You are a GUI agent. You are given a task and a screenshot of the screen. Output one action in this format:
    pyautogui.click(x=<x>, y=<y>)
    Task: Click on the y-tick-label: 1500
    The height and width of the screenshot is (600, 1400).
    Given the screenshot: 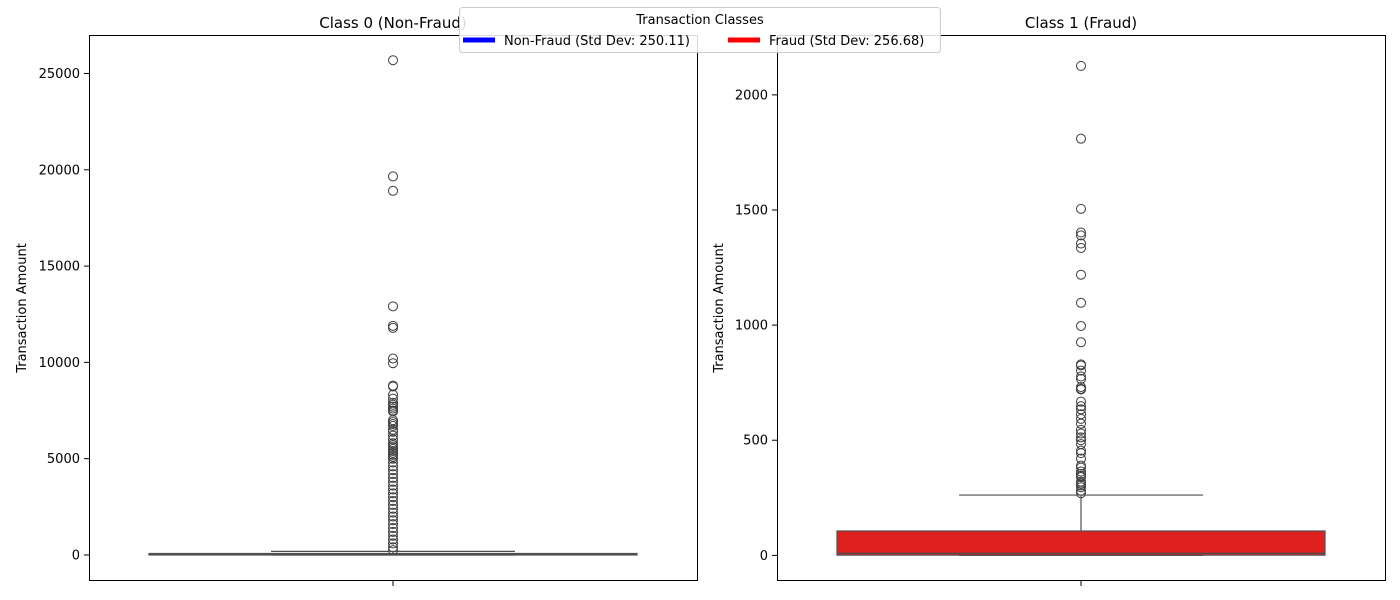 What is the action you would take?
    pyautogui.click(x=751, y=210)
    